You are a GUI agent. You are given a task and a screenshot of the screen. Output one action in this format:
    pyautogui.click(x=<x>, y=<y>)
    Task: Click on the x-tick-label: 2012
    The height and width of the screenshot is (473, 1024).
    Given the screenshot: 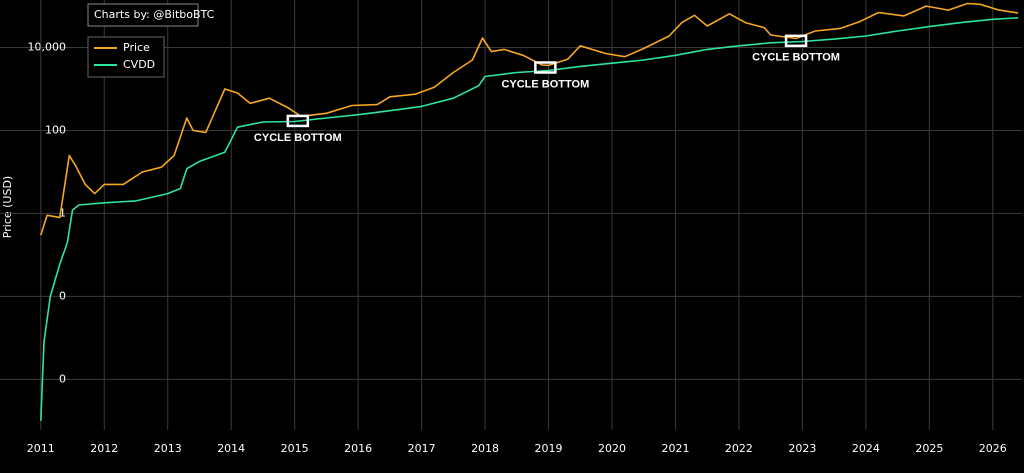 What is the action you would take?
    pyautogui.click(x=104, y=448)
    